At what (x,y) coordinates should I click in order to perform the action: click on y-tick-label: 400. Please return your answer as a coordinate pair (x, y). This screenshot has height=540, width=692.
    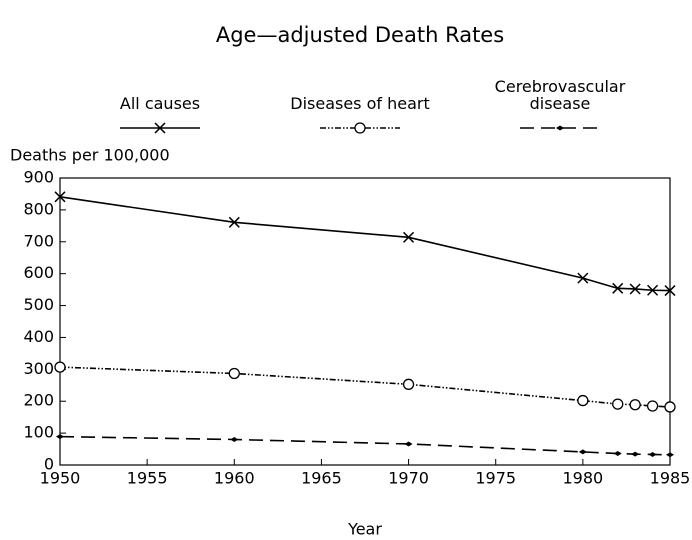
    Looking at the image, I should click on (38, 336).